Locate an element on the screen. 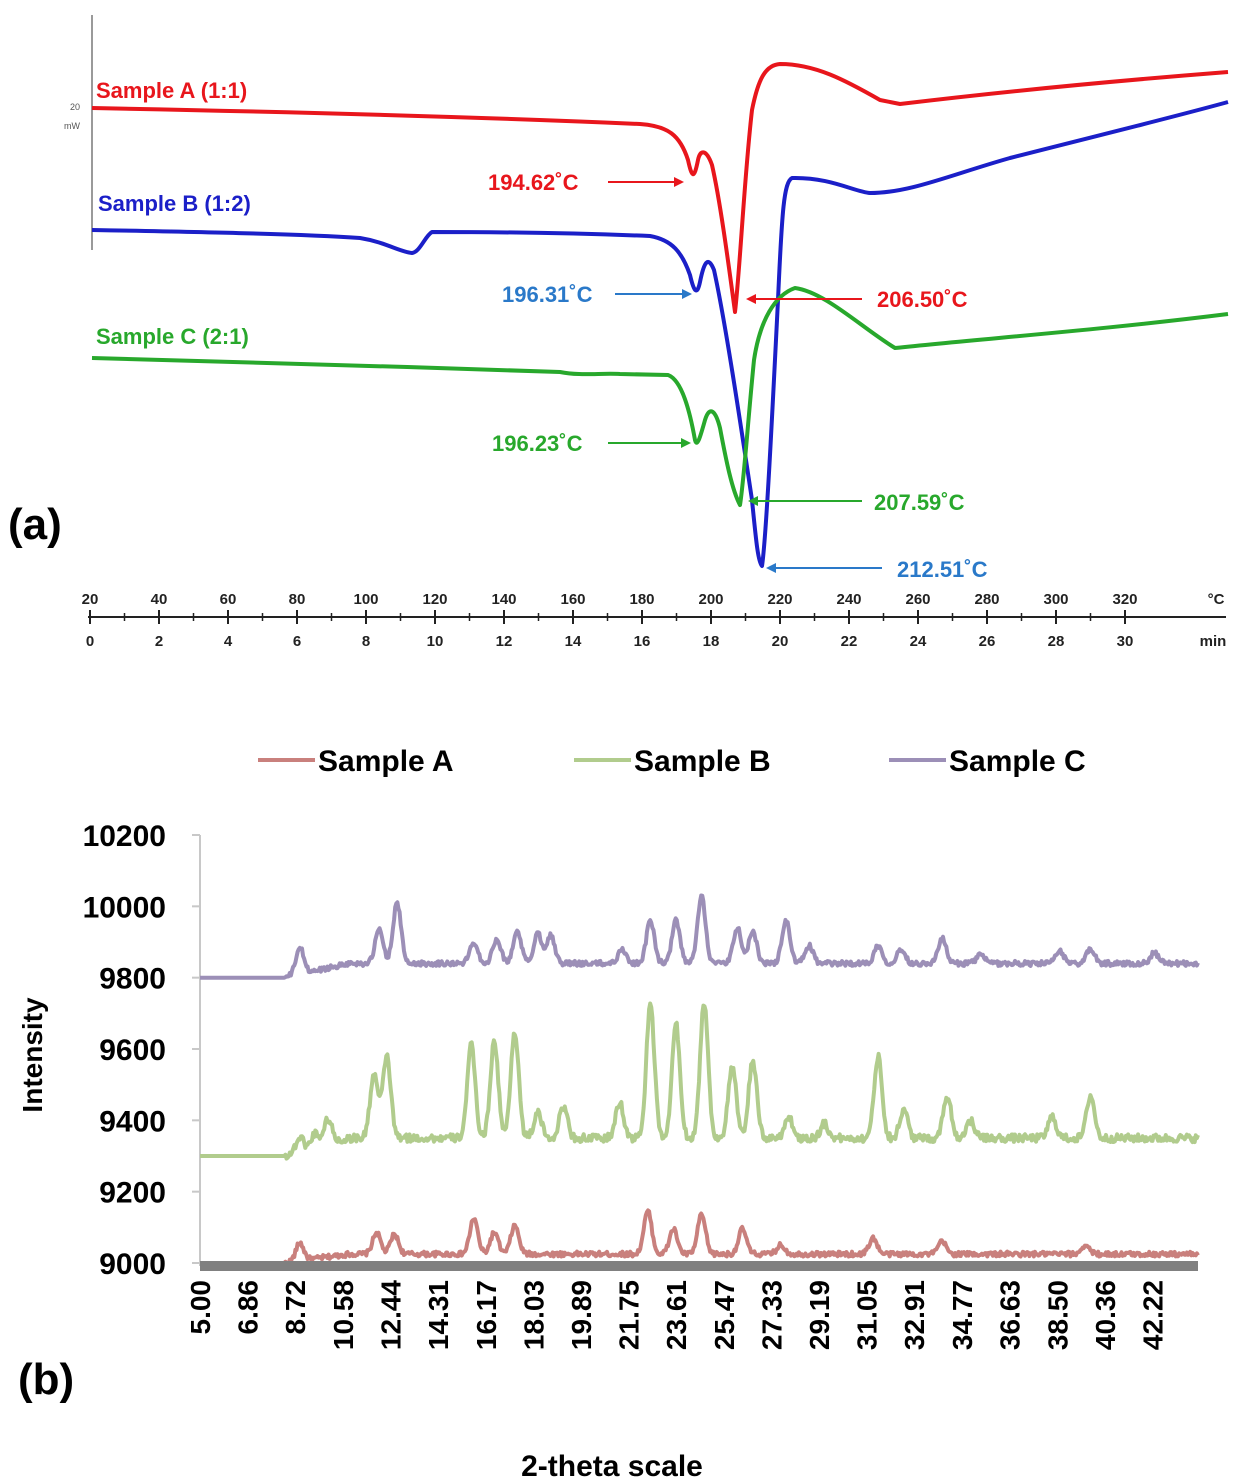 The height and width of the screenshot is (1484, 1233). xrd-x-tick-label: 12.44 is located at coordinates (390, 1315).